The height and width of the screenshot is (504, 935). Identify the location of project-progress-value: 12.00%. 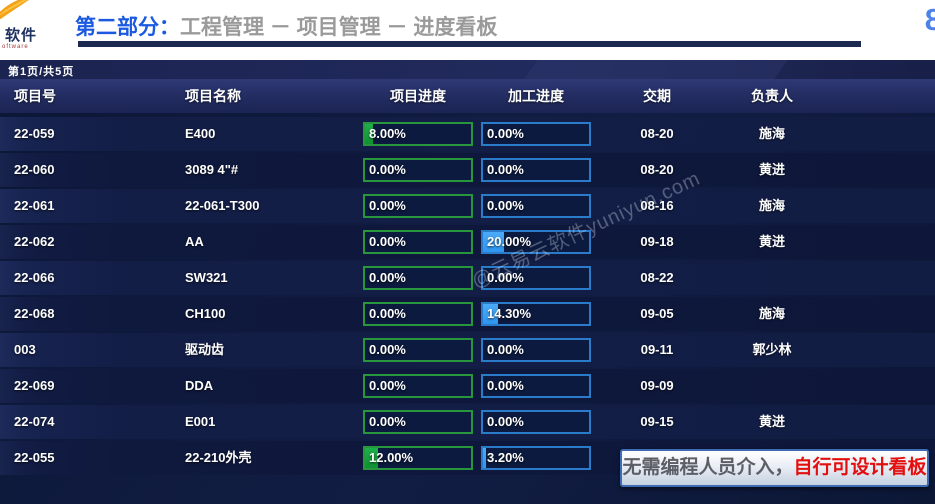
(391, 457).